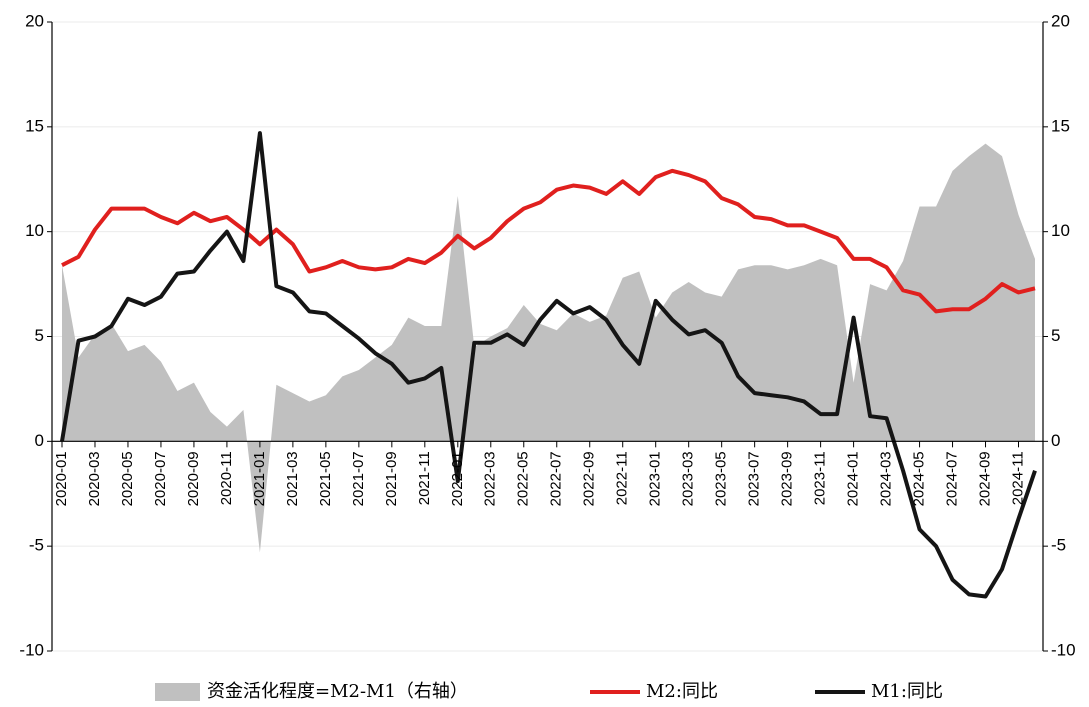  Describe the element at coordinates (358, 478) in the screenshot. I see `x-tick-label: 2021-07` at that location.